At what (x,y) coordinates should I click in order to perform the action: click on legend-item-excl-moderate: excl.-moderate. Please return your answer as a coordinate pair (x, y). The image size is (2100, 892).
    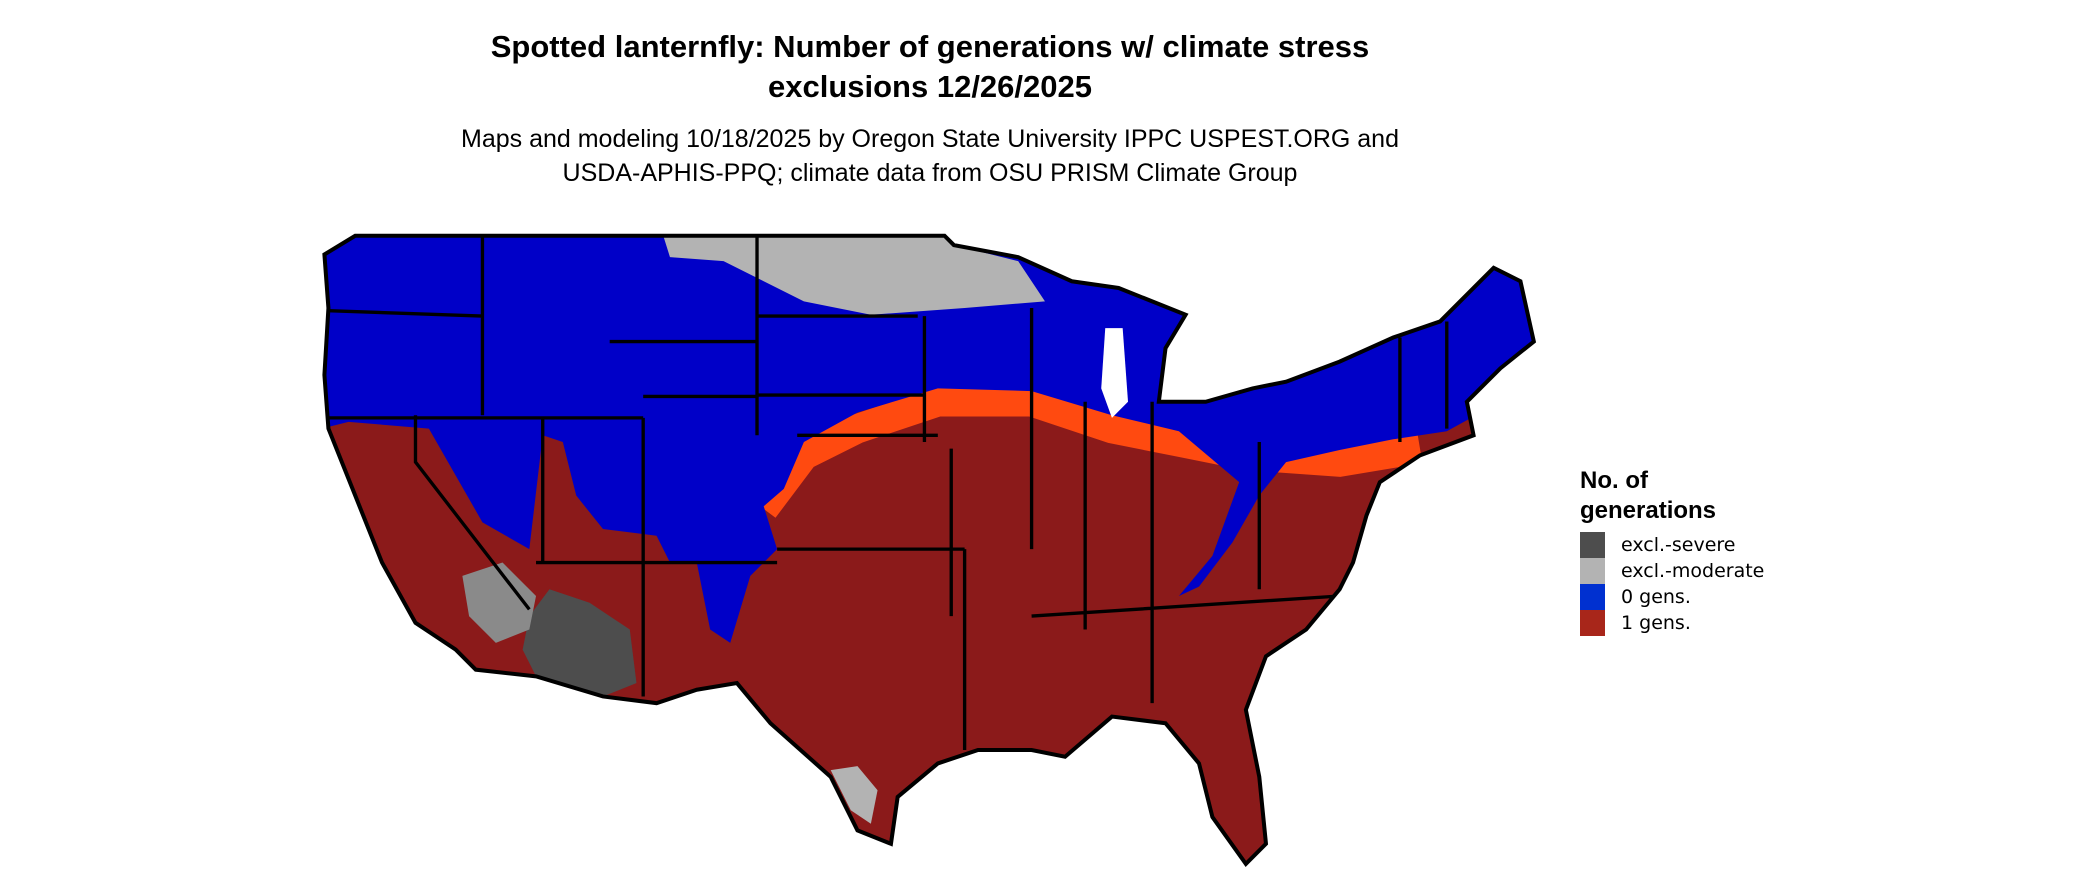
    Looking at the image, I should click on (1672, 571).